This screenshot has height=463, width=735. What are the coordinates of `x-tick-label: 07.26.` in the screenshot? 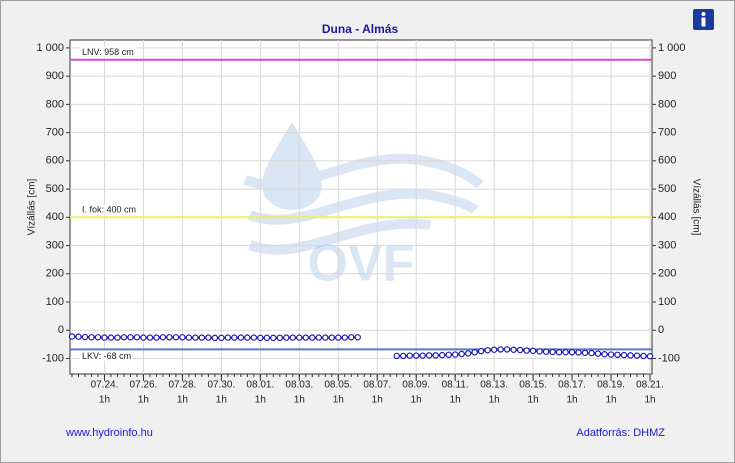 It's located at (144, 385).